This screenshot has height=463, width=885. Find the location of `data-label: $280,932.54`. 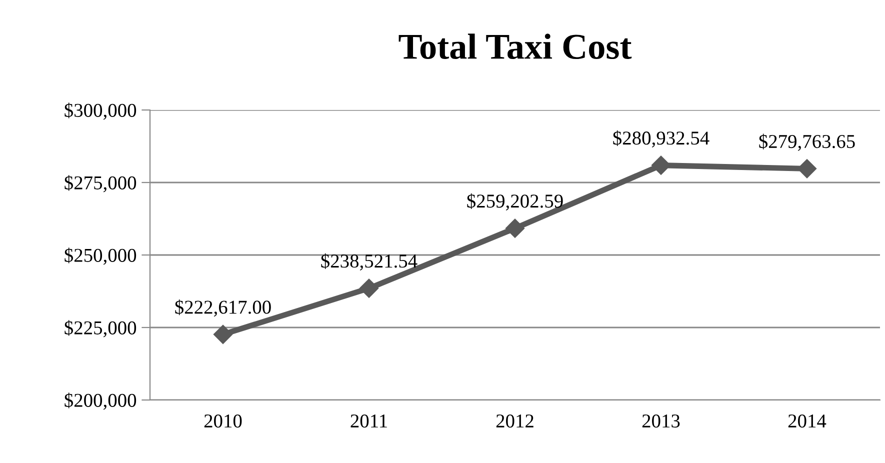

data-label: $280,932.54 is located at coordinates (661, 139).